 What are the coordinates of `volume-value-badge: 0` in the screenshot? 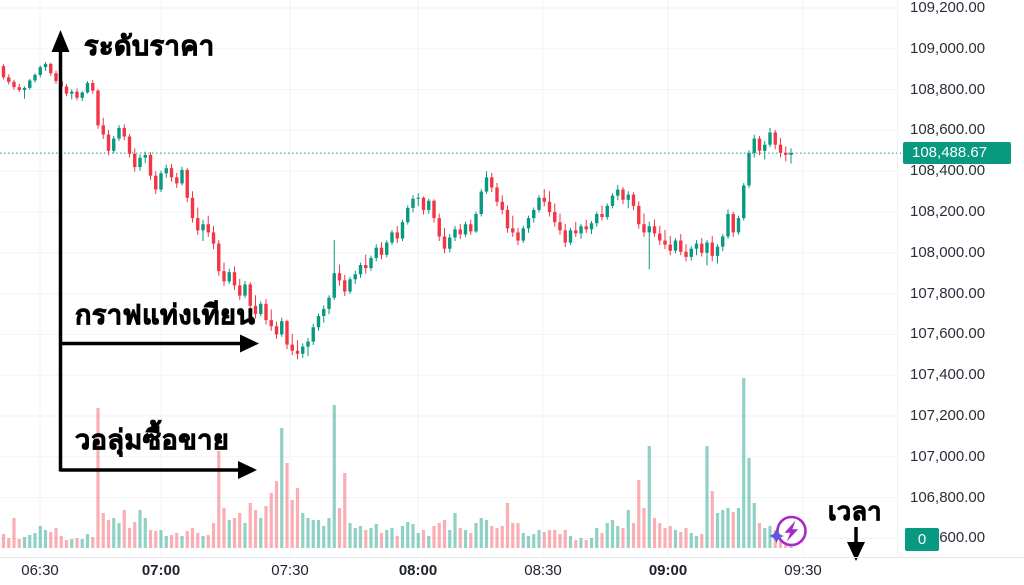 It's located at (922, 539).